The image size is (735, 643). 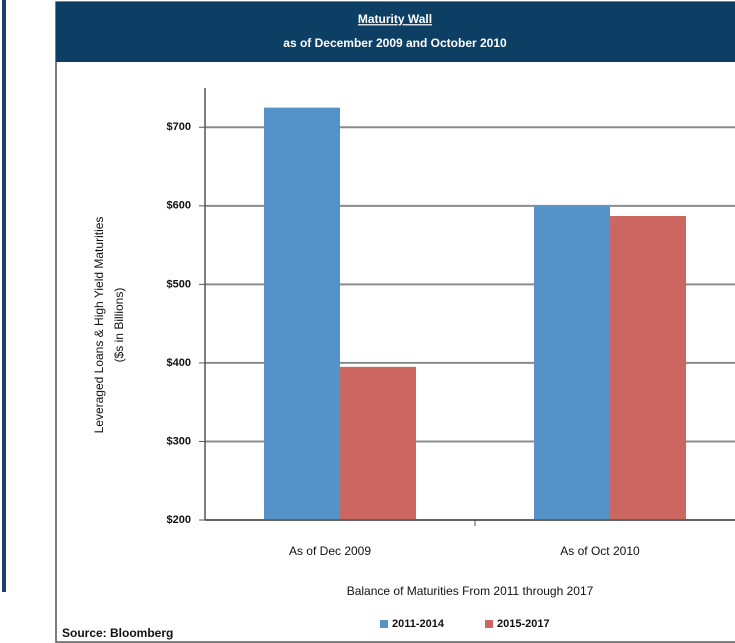 I want to click on y-axis-label: Leveraged Loans & High Yield Maturities, so click(x=99, y=325).